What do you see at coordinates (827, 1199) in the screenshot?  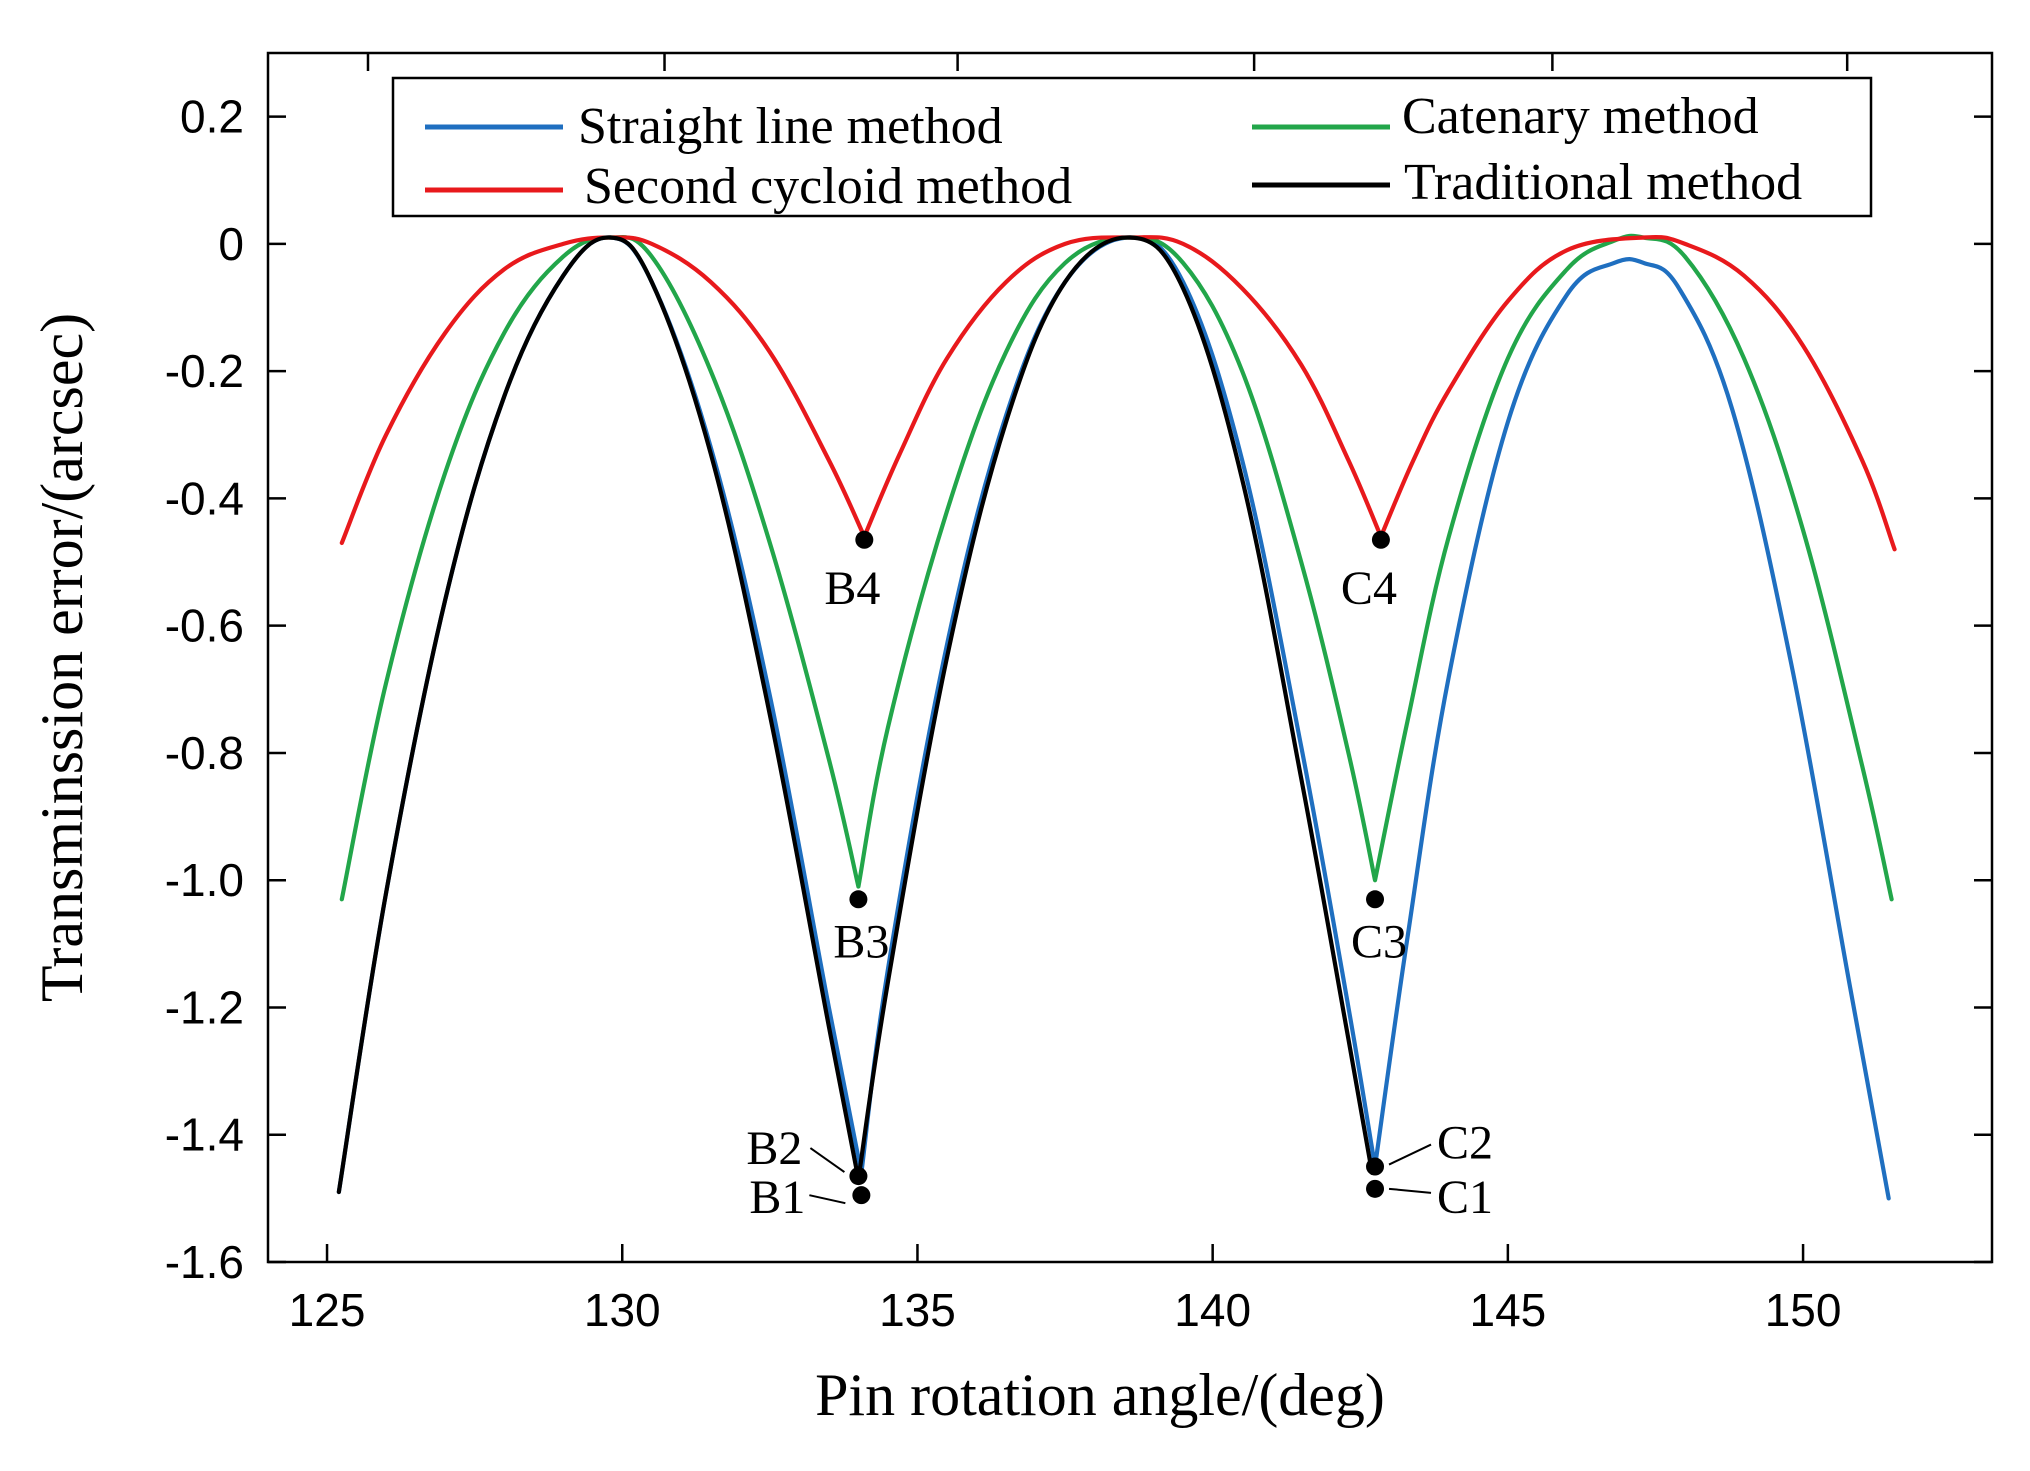 I see `leader-b1` at bounding box center [827, 1199].